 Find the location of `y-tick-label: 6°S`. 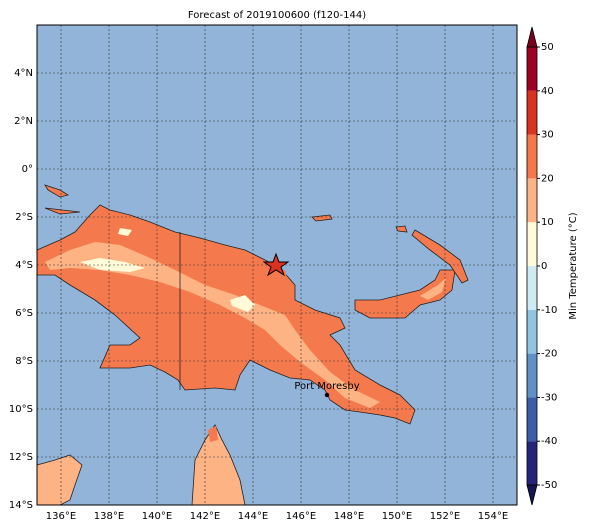

y-tick-label: 6°S is located at coordinates (24, 313).